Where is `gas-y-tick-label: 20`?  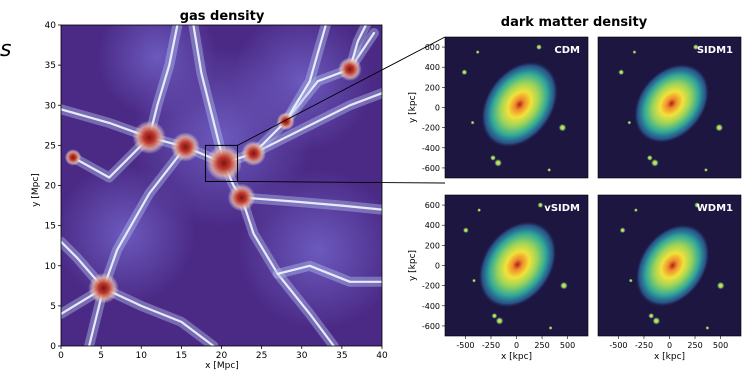 gas-y-tick-label: 20 is located at coordinates (51, 187).